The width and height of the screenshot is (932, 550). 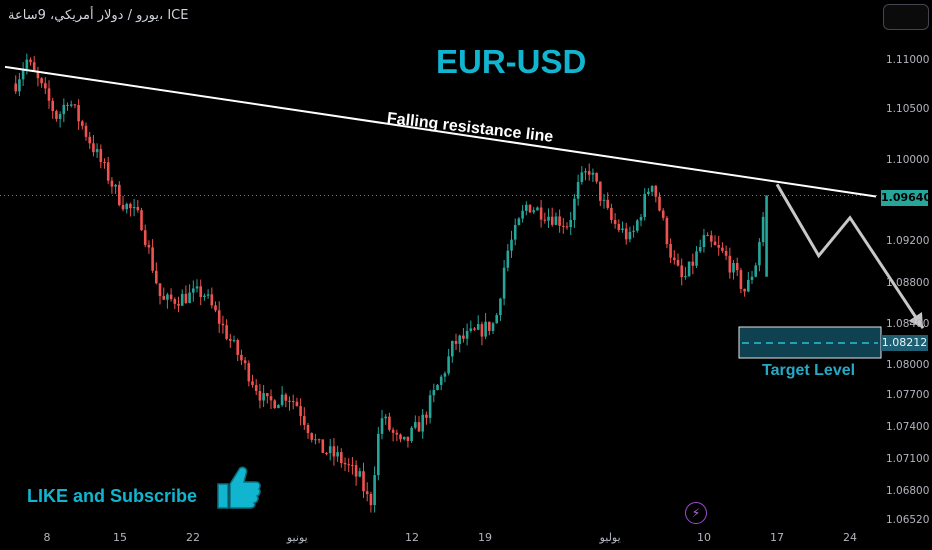 I want to click on toolbar-button, so click(x=906, y=17).